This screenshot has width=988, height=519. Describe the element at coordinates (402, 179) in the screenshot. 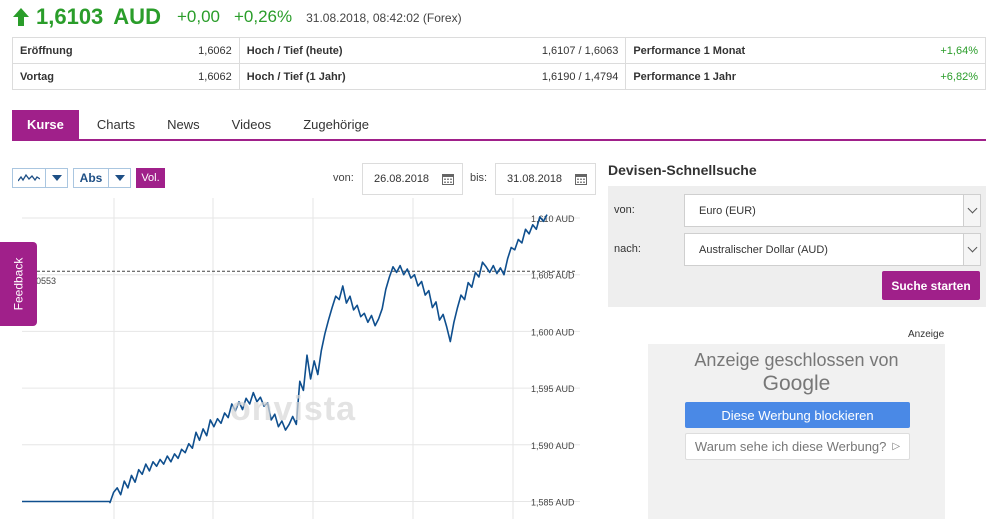

I see `from-date-value: 26.08.2018` at that location.